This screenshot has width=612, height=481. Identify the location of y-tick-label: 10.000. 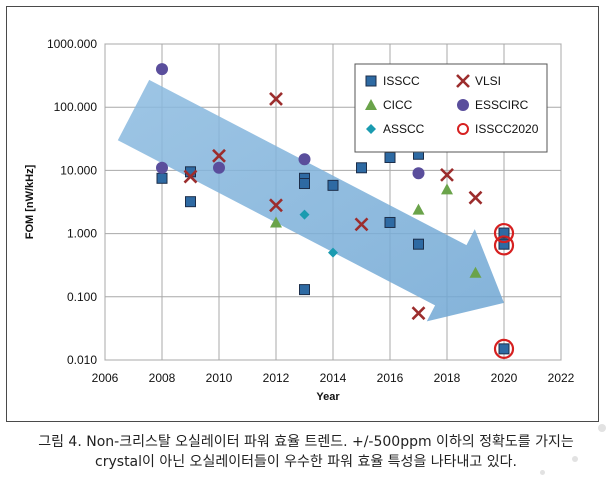
(78, 170).